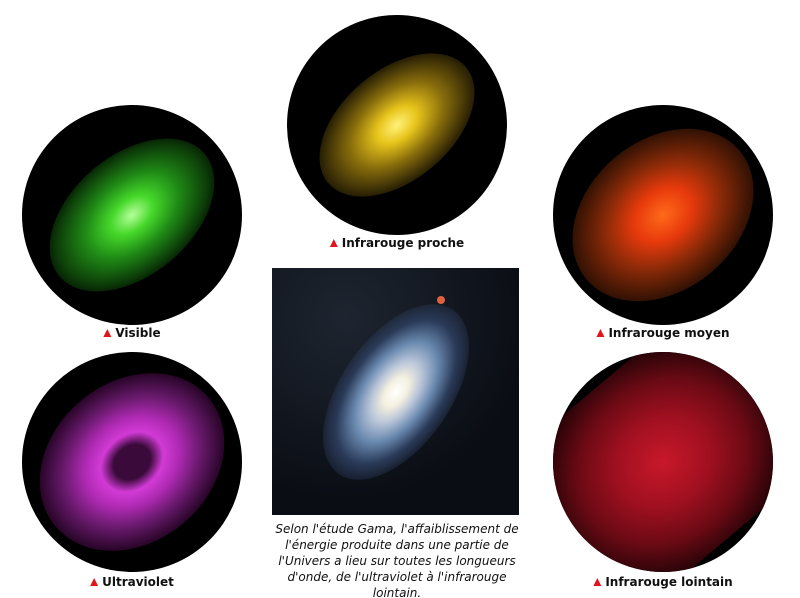 The image size is (800, 598). Describe the element at coordinates (397, 125) in the screenshot. I see `near-infrared-galaxy-image` at that location.